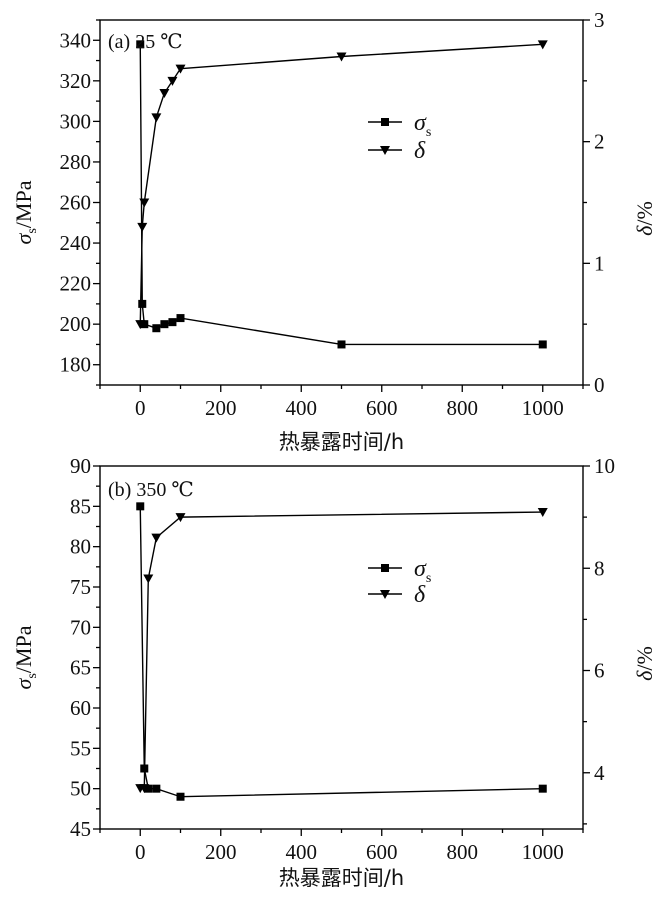 The image size is (660, 903). Describe the element at coordinates (599, 773) in the screenshot. I see `right-y-tick-label: 4` at that location.